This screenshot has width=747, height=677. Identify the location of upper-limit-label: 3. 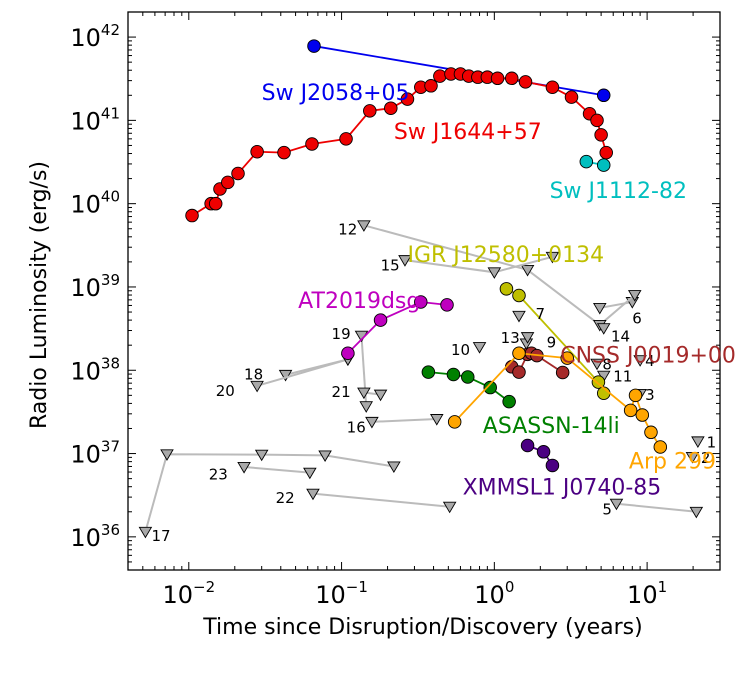
(650, 395).